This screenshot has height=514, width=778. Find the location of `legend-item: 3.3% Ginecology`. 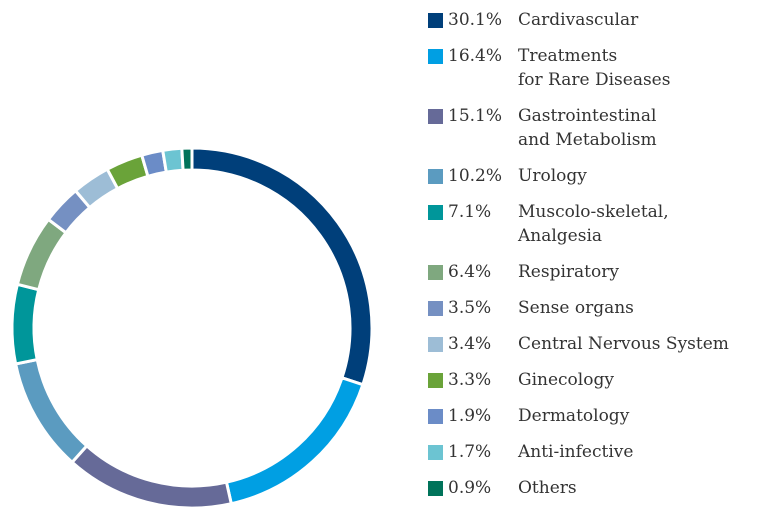

legend-item: 3.3% Ginecology is located at coordinates (600, 380).